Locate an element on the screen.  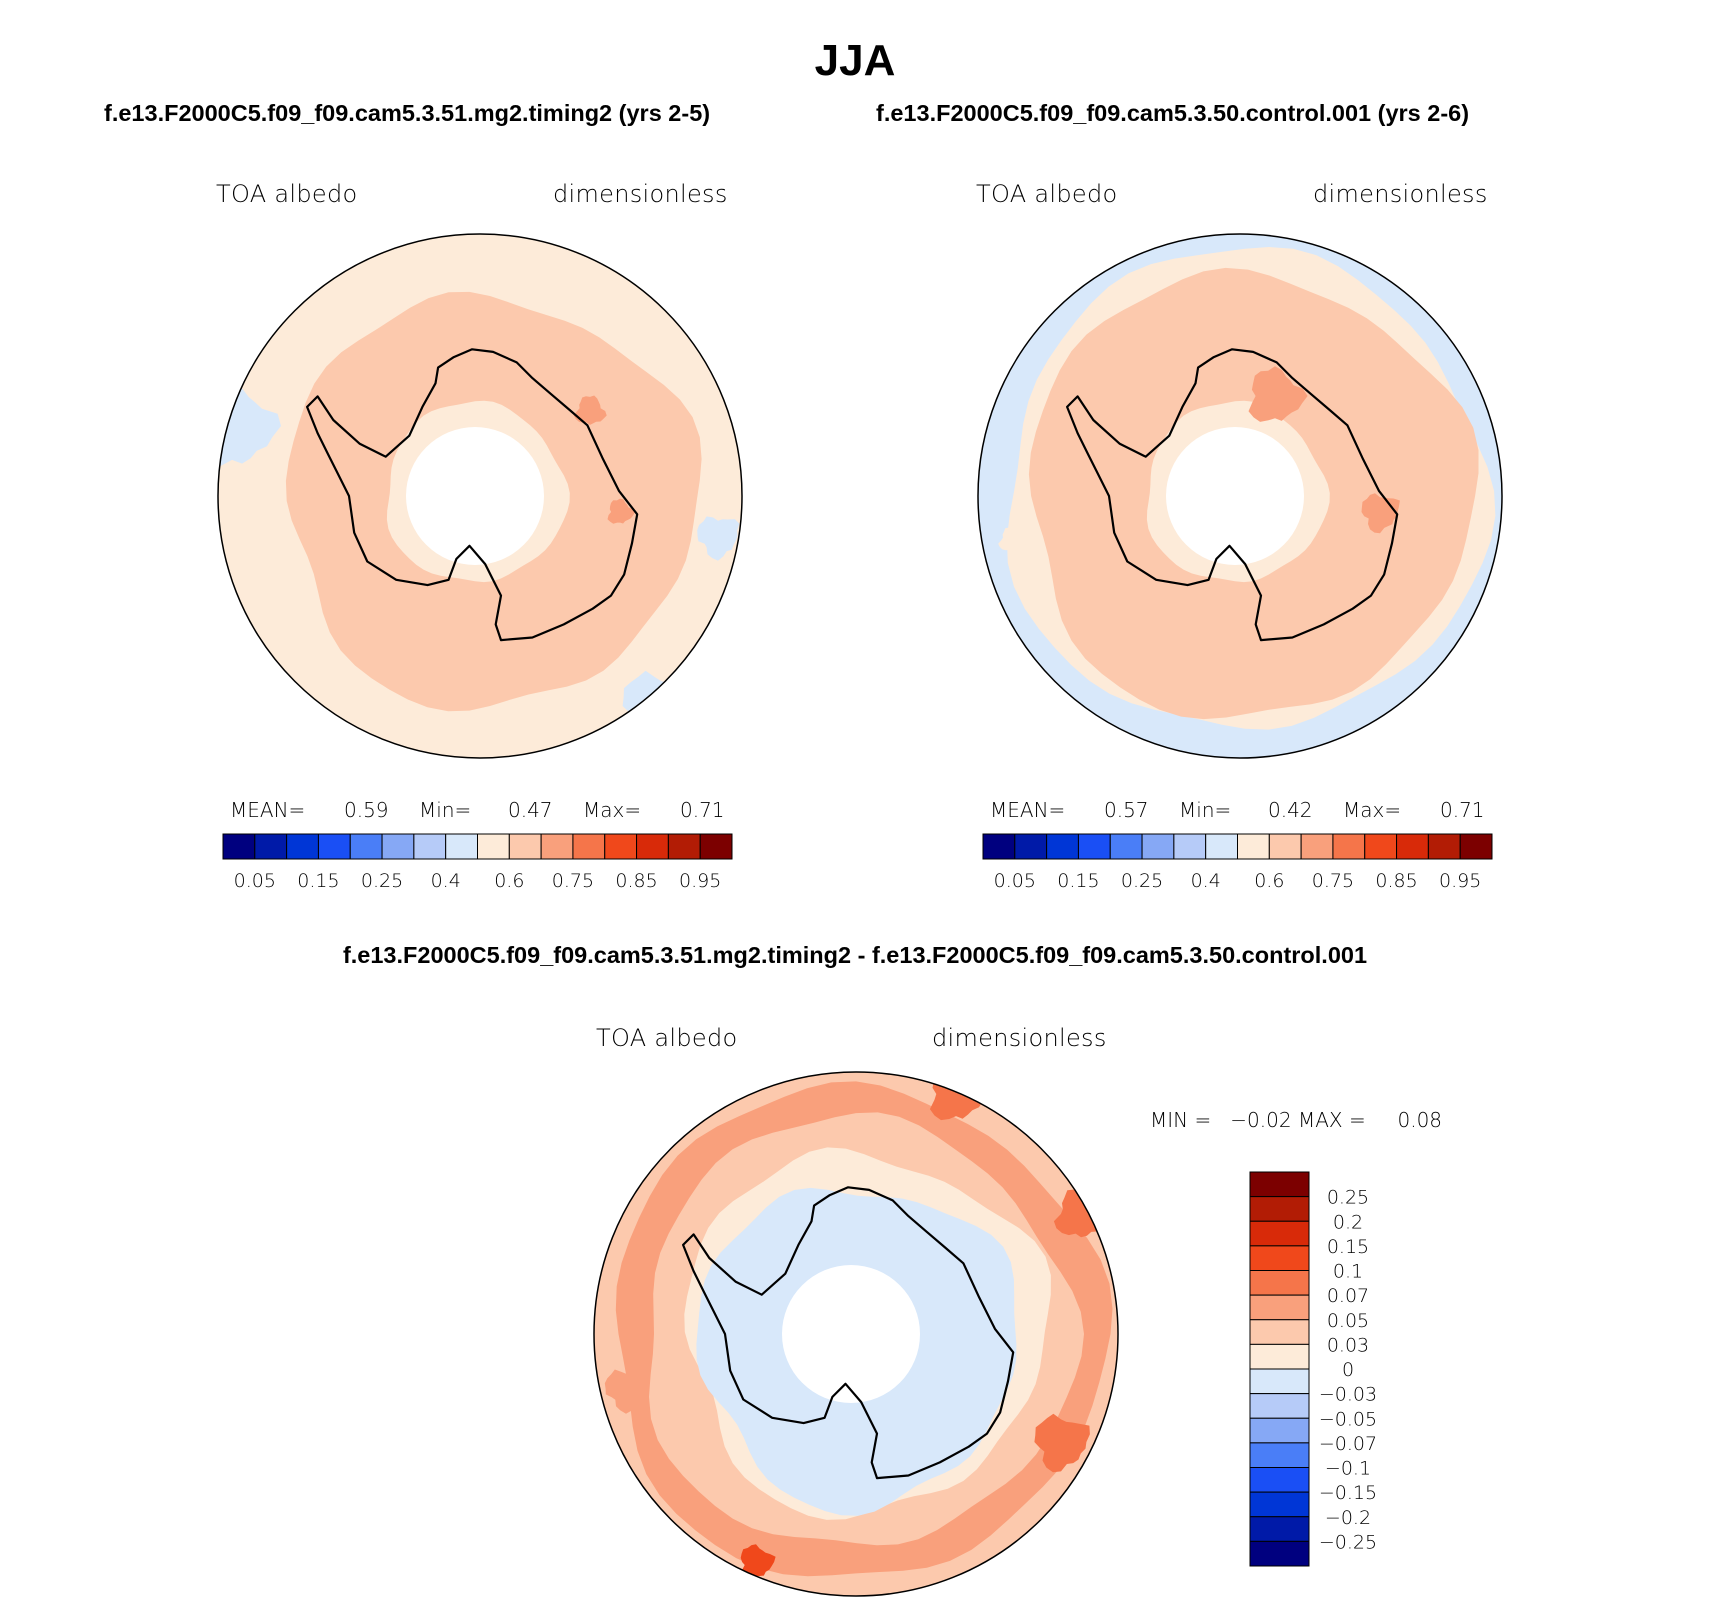
units-label-diff: dimensionless is located at coordinates (1019, 1038).